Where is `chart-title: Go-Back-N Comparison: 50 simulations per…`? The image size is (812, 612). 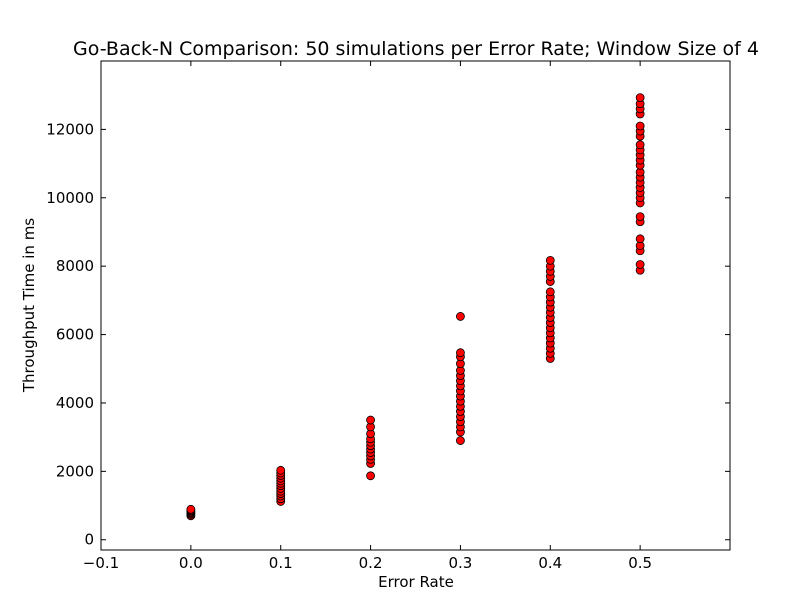
chart-title: Go-Back-N Comparison: 50 simulations per… is located at coordinates (416, 49).